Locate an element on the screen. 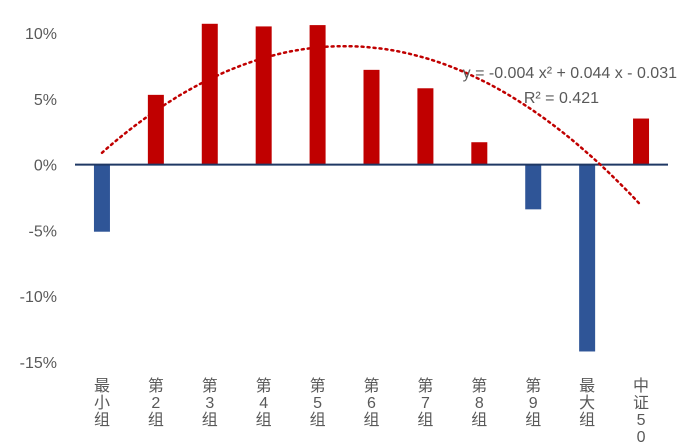 This screenshot has height=447, width=681. trendline-r-squared: R² = 0.421 is located at coordinates (561, 98).